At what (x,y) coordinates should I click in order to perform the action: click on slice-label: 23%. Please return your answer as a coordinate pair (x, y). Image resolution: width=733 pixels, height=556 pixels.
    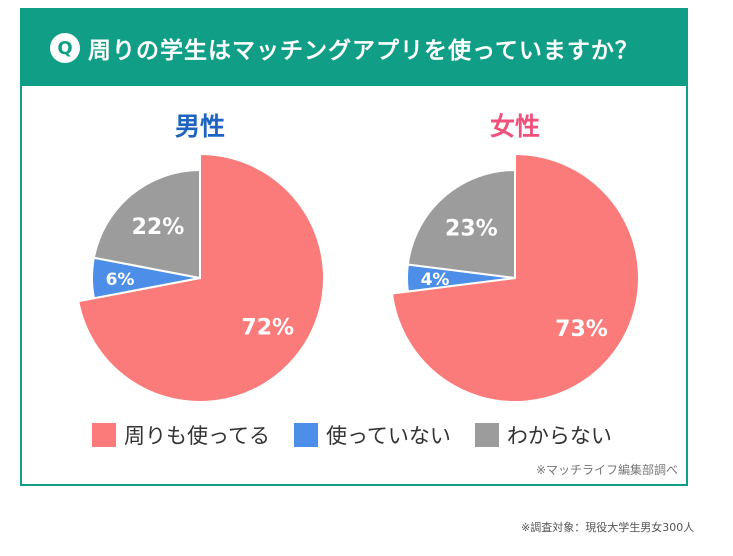
    Looking at the image, I should click on (471, 228).